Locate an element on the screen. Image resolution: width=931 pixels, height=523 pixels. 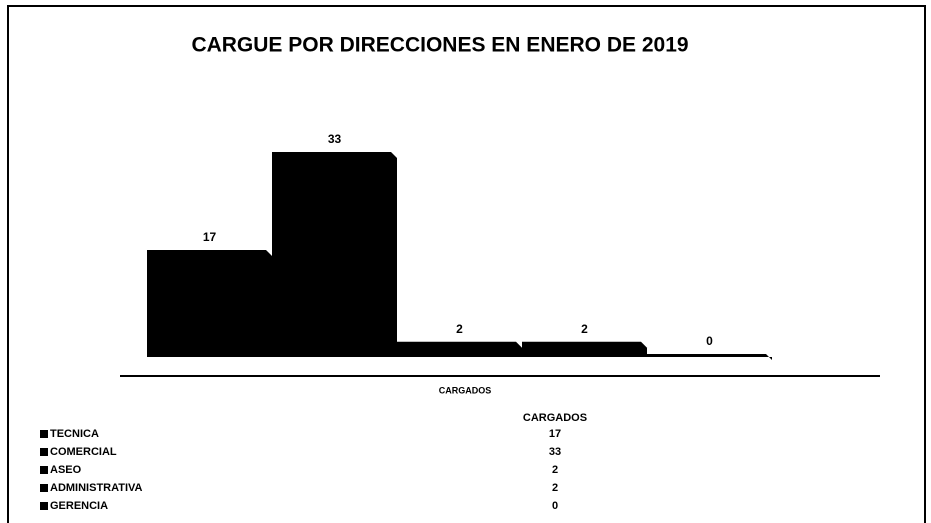
data-label: 17 is located at coordinates (210, 237).